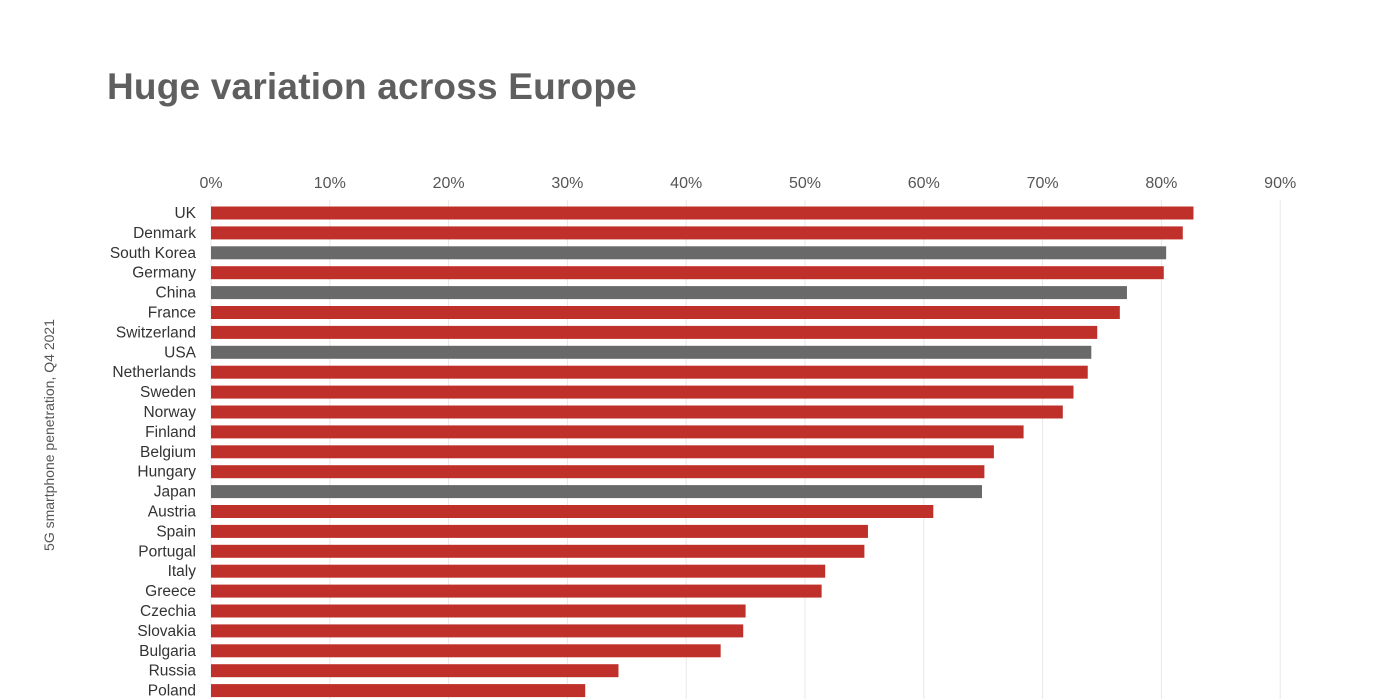 The image size is (1392, 699). What do you see at coordinates (466, 651) in the screenshot?
I see `bar-bulgaria` at bounding box center [466, 651].